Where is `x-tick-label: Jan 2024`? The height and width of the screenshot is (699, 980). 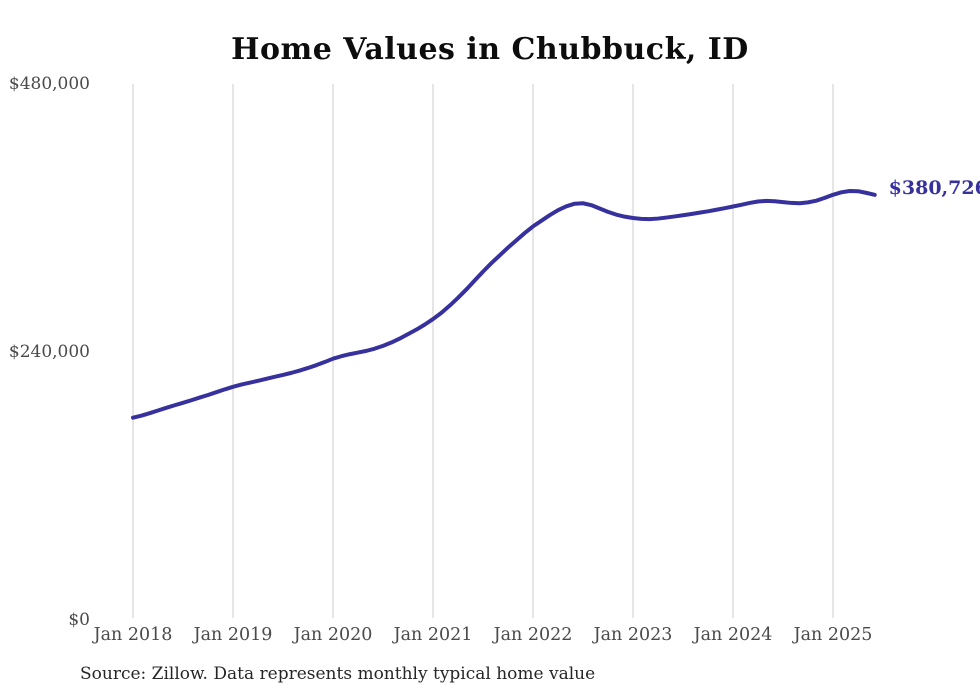
x-tick-label: Jan 2024 is located at coordinates (733, 635).